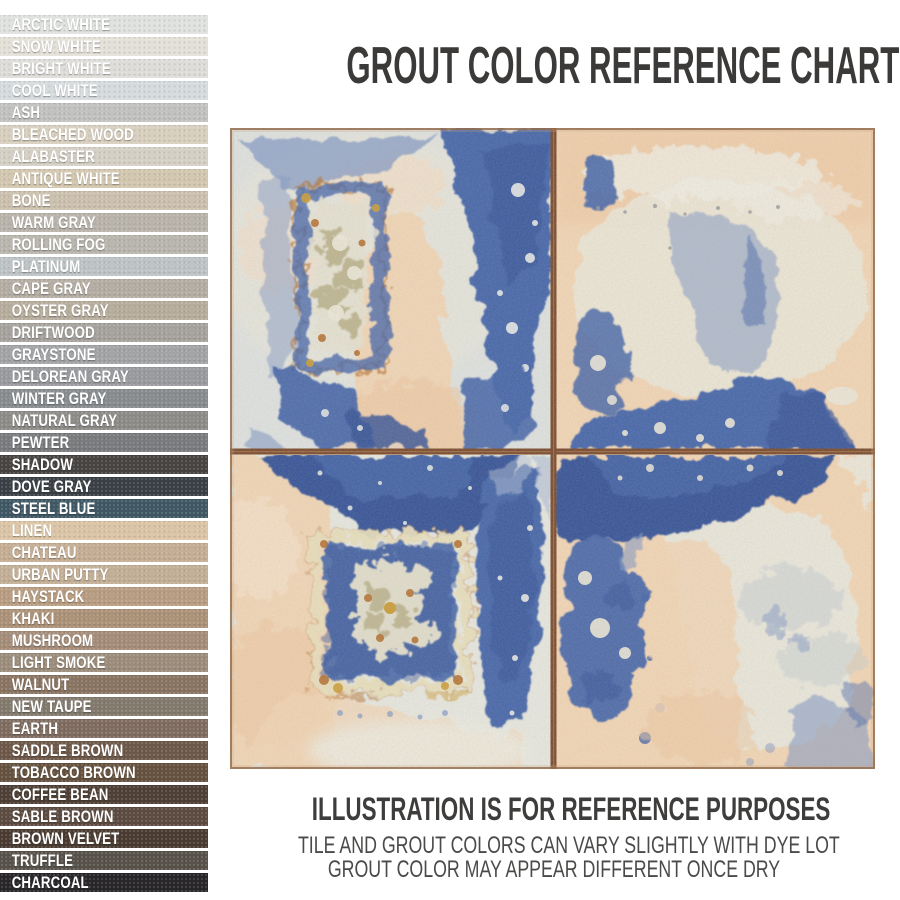 This screenshot has height=900, width=900. I want to click on grout-color-name: EARTH, so click(35, 728).